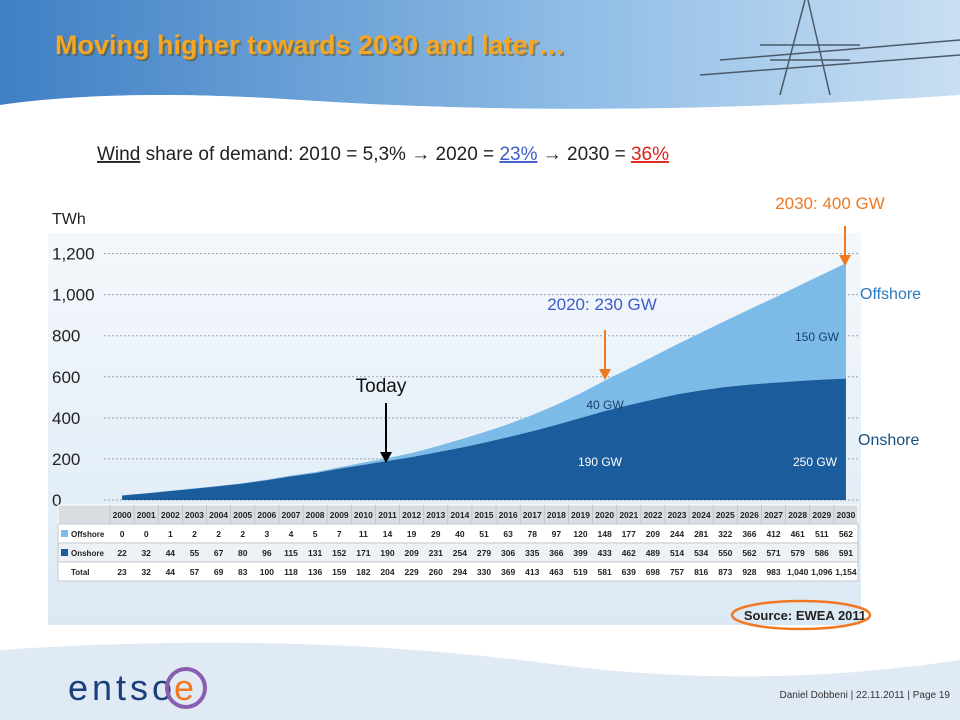  What do you see at coordinates (845, 515) in the screenshot?
I see `x-tick-label: 2030` at bounding box center [845, 515].